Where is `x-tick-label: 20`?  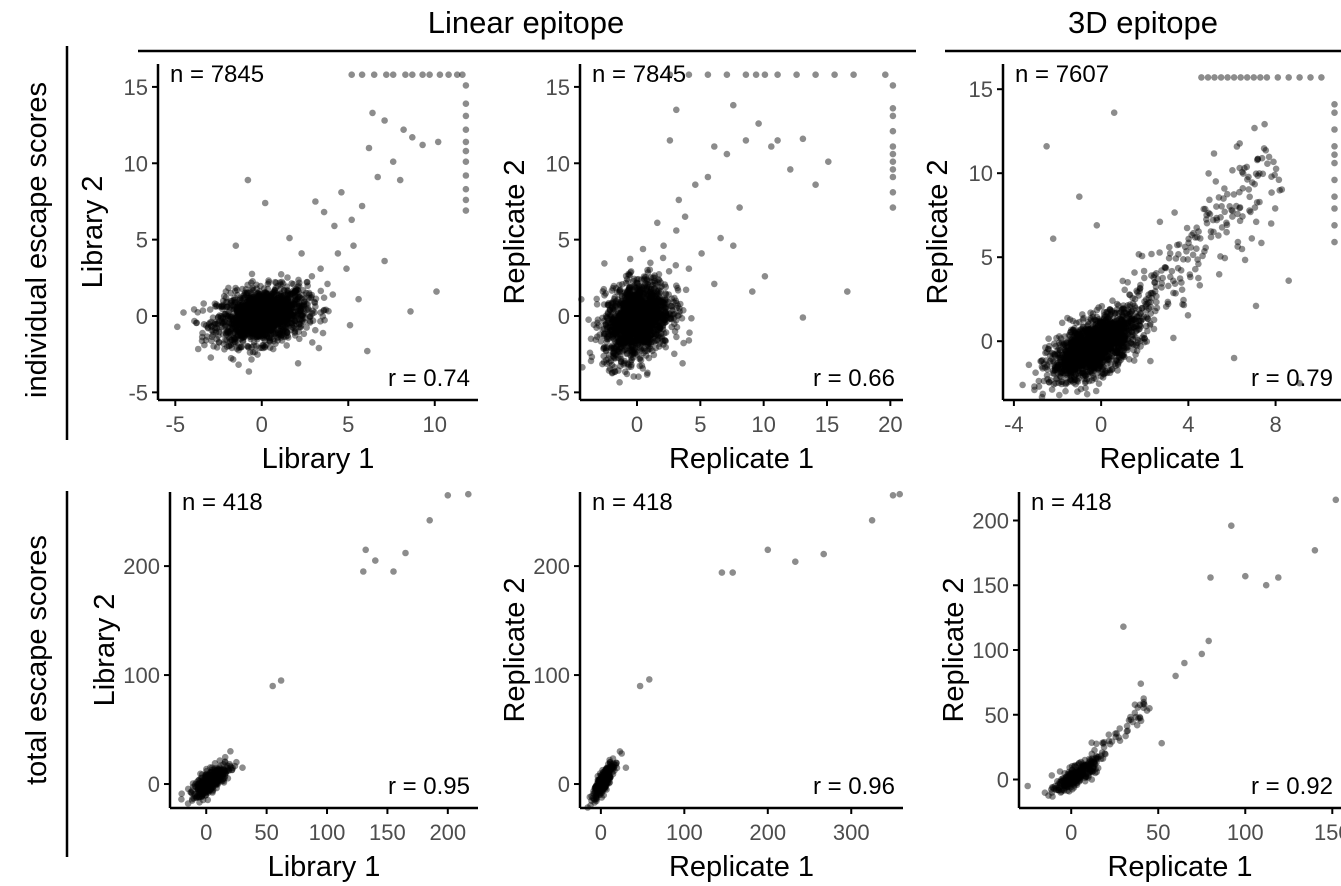
x-tick-label: 20 is located at coordinates (890, 424).